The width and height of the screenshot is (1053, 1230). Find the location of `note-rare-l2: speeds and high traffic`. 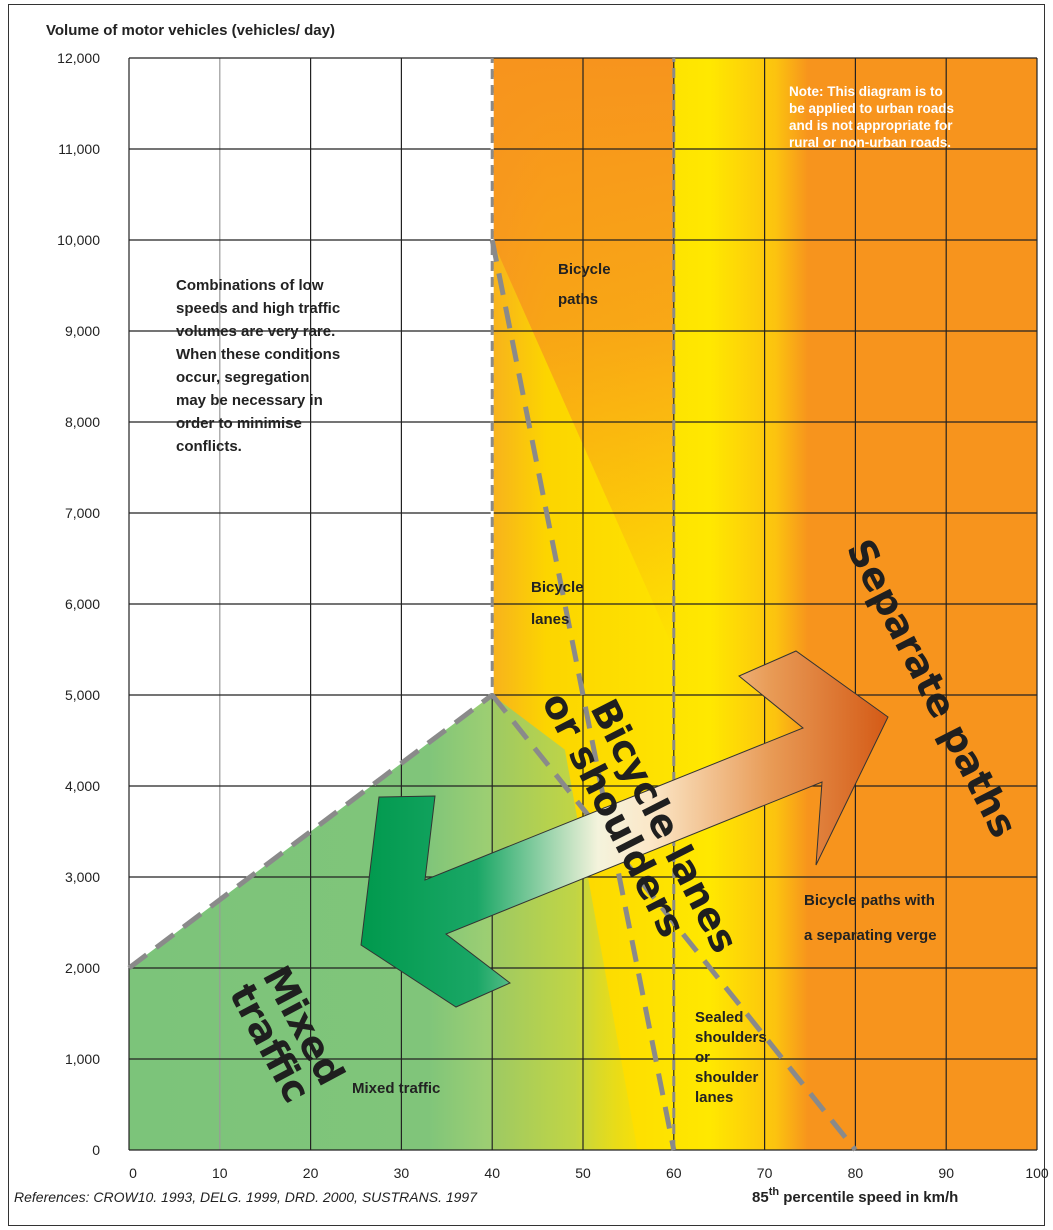

note-rare-l2: speeds and high traffic is located at coordinates (258, 308).